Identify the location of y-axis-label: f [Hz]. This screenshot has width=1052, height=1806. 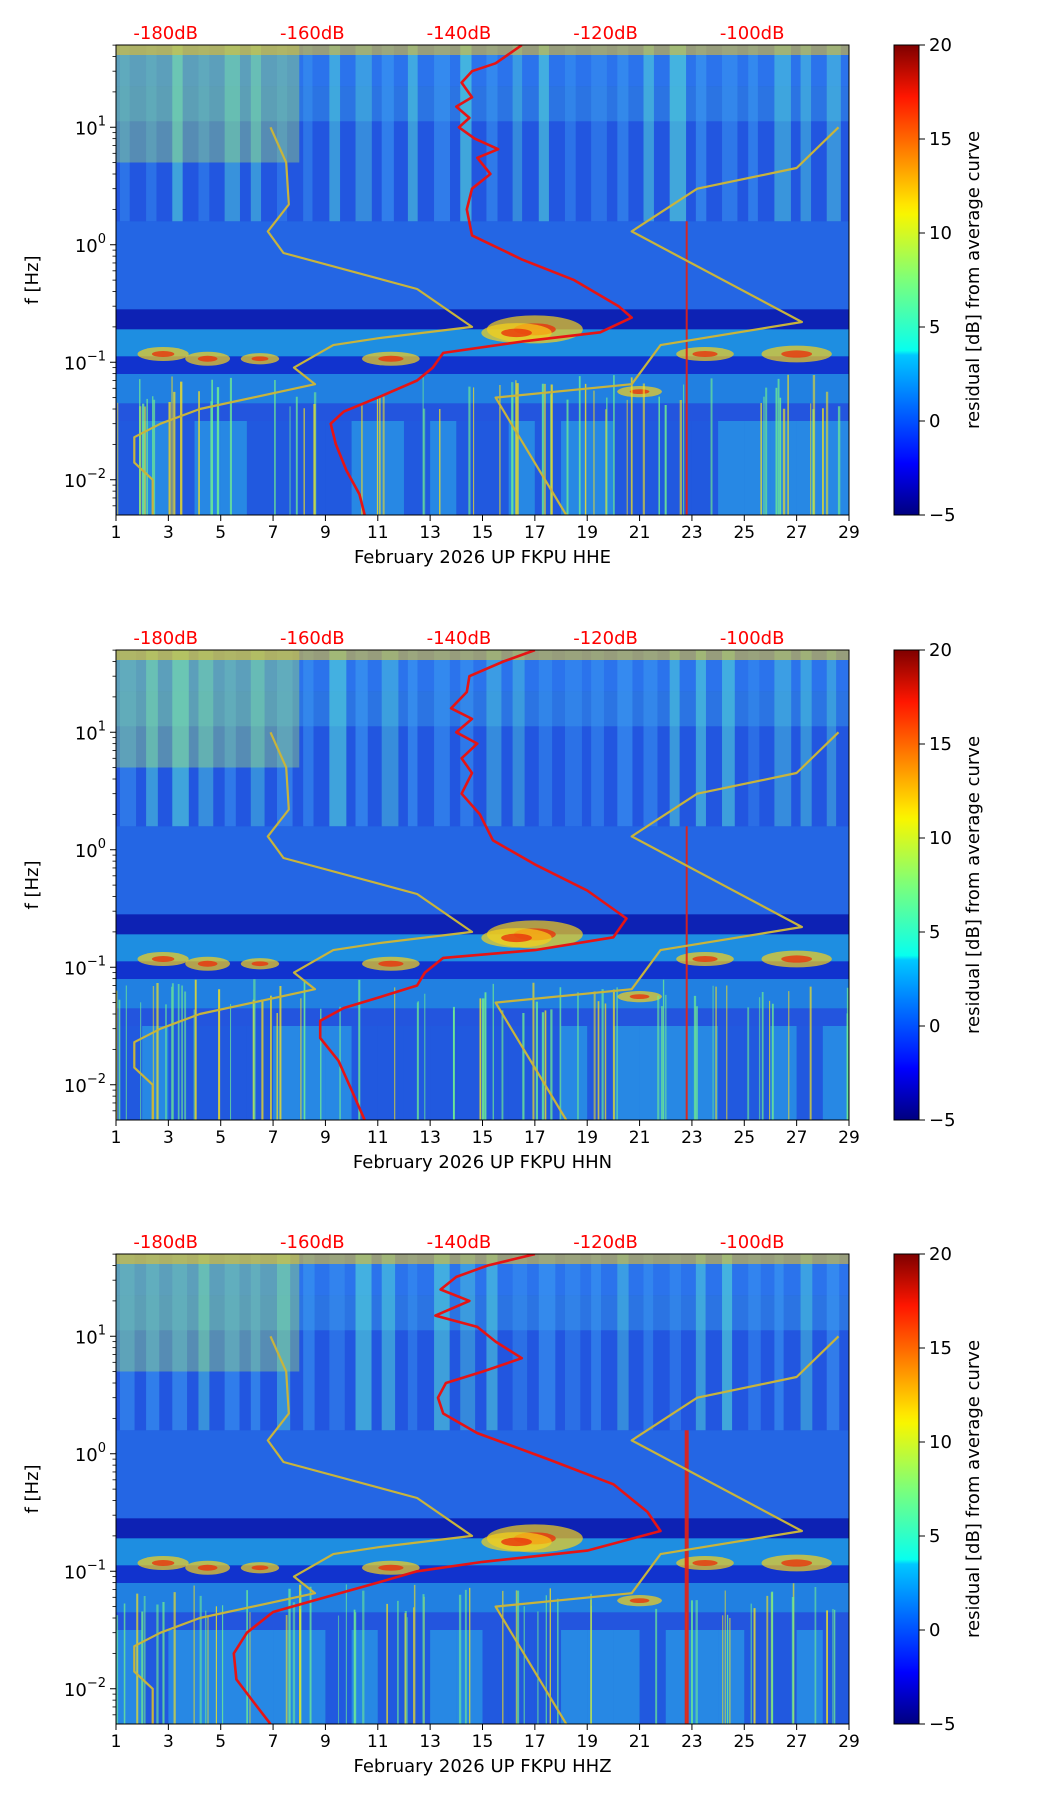
(32, 279).